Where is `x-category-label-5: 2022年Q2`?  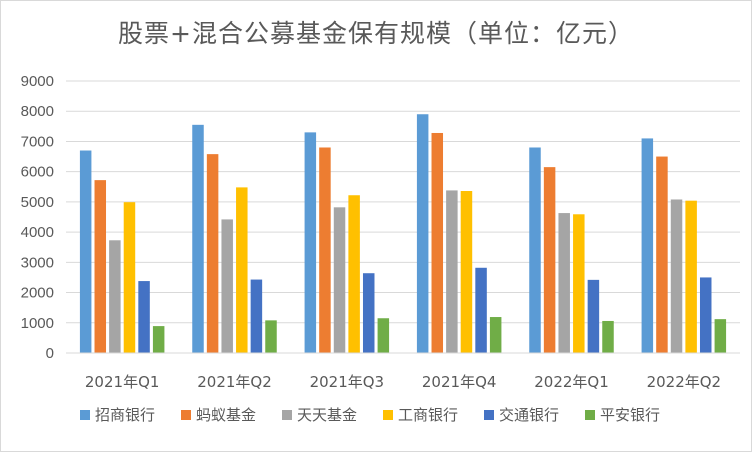
x-category-label-5: 2022年Q2 is located at coordinates (684, 382).